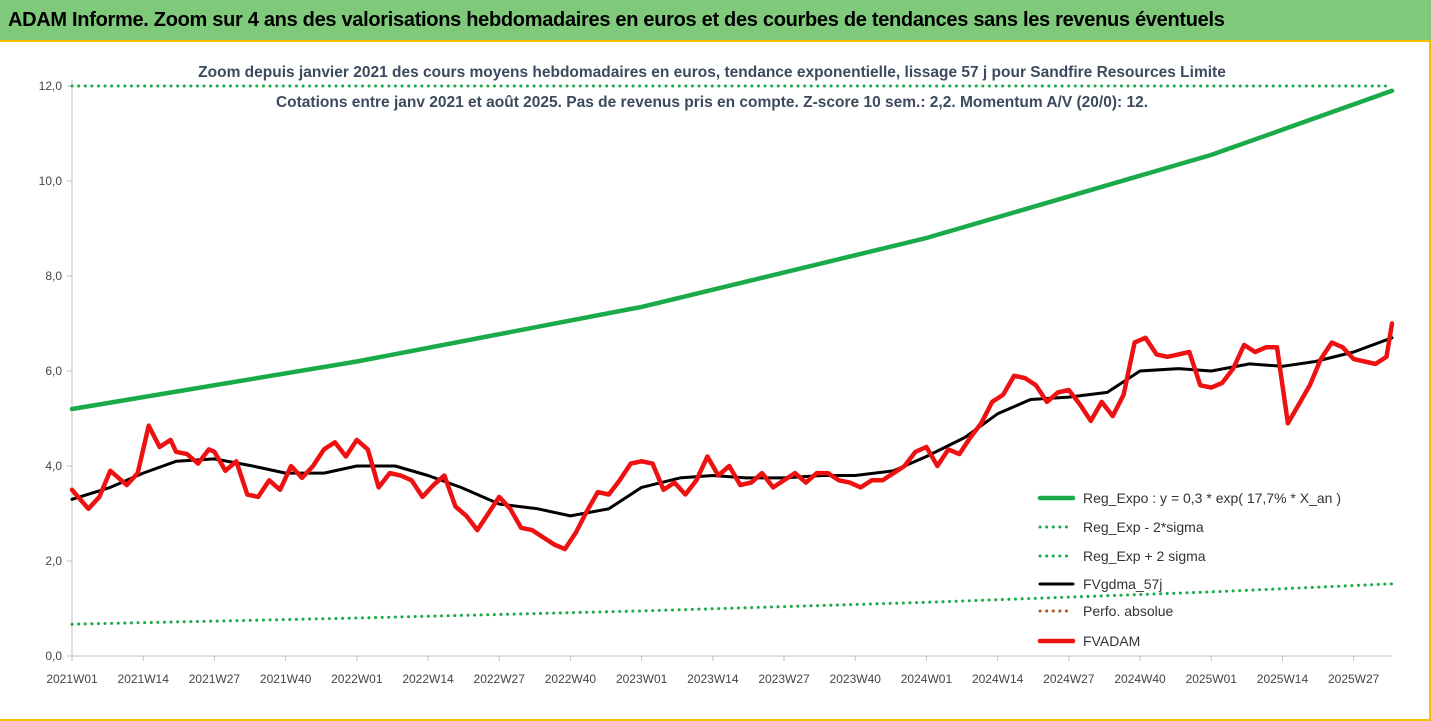 This screenshot has width=1431, height=721. What do you see at coordinates (1069, 679) in the screenshot?
I see `x-tick-label: 2024W27` at bounding box center [1069, 679].